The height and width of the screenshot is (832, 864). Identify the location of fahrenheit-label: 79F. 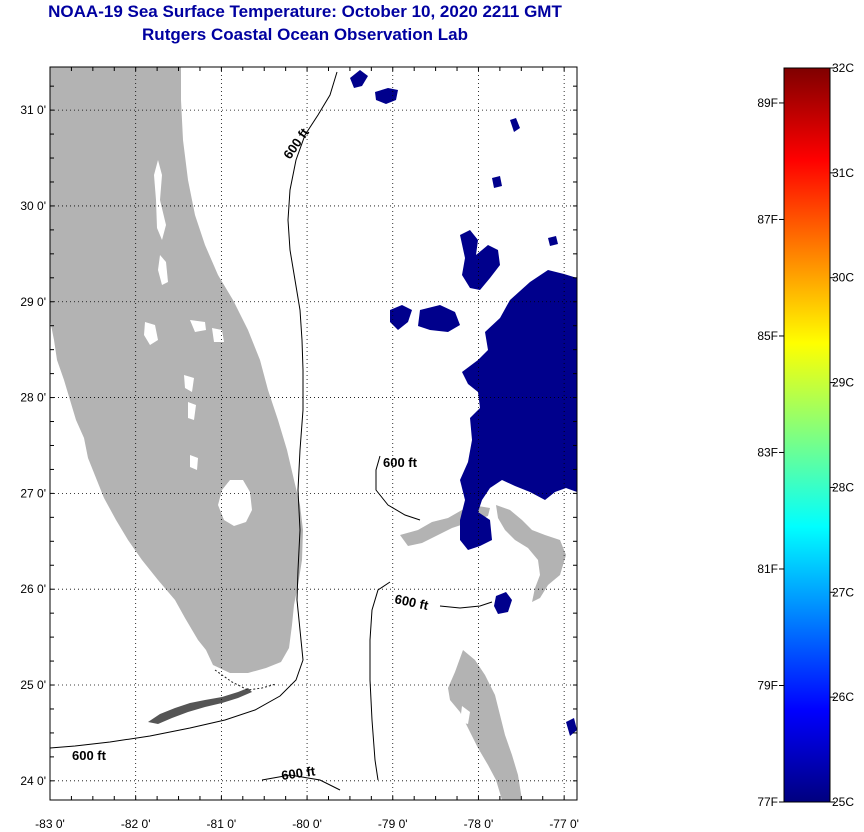
(767, 685).